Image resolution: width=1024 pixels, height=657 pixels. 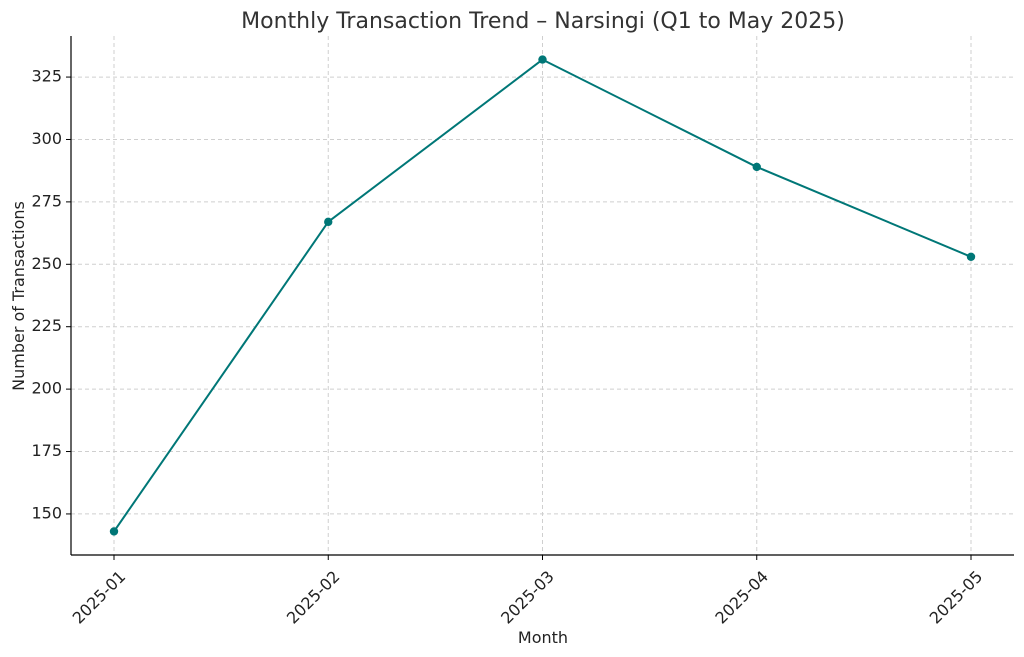 What do you see at coordinates (527, 597) in the screenshot?
I see `x-tick-label: 2025-03` at bounding box center [527, 597].